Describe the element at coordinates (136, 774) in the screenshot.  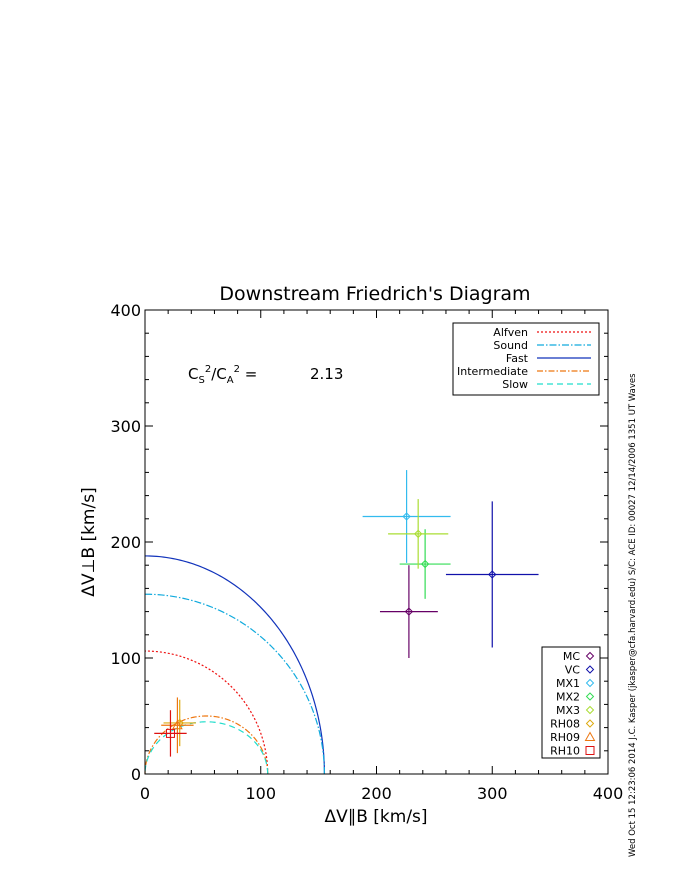
I see `y-tick-label: 0` at that location.